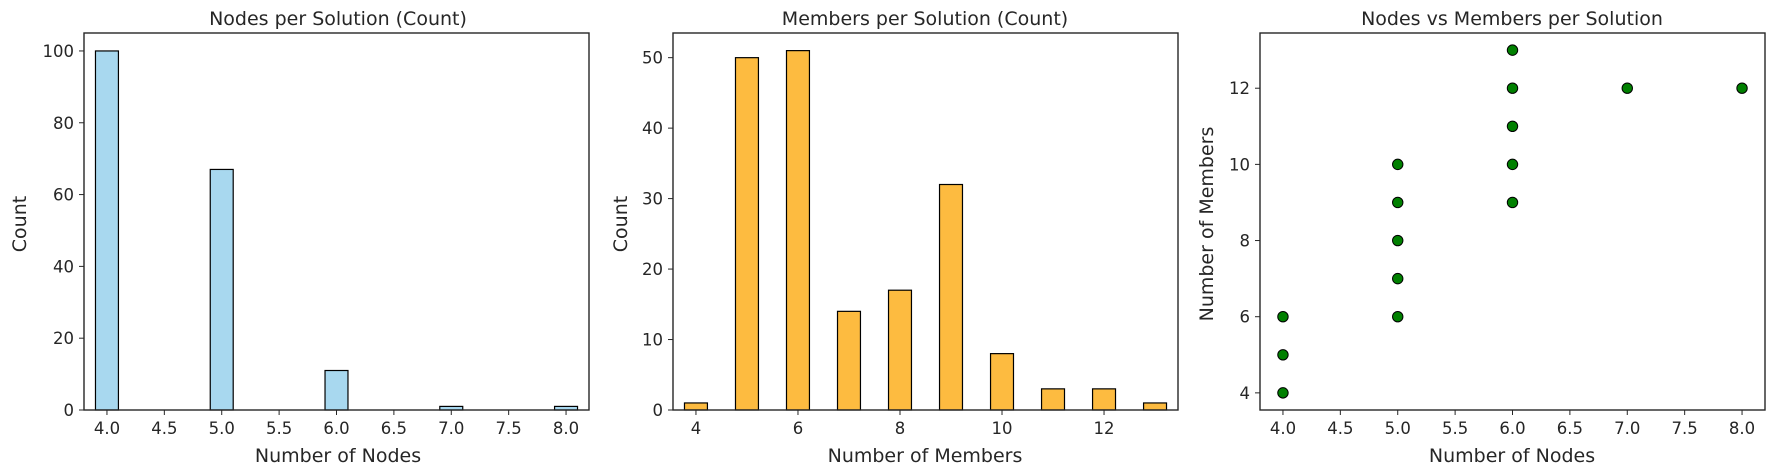 The image size is (1776, 476). I want to click on x-axis-label: Number of Members, so click(925, 456).